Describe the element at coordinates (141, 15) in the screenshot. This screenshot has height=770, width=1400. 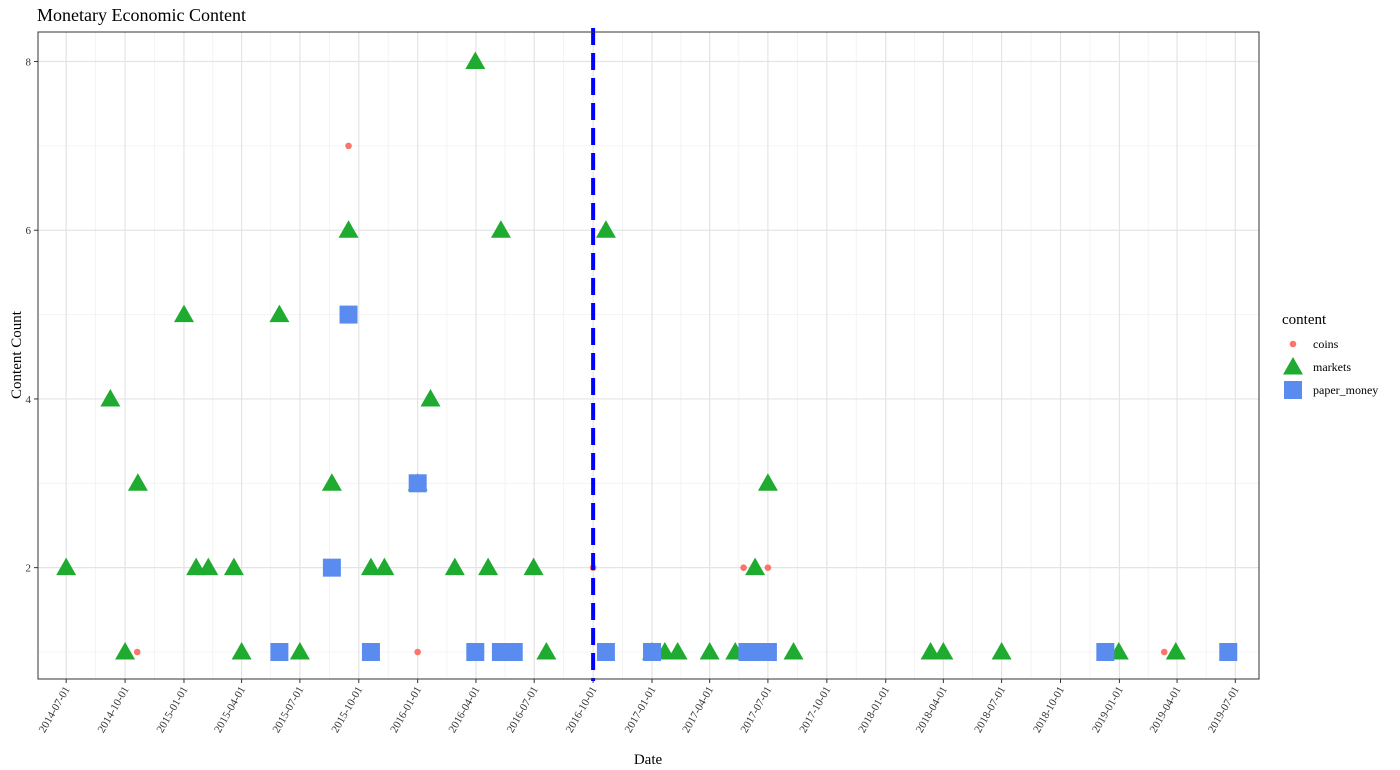
I see `chart-title: Monetary Economic Content` at that location.